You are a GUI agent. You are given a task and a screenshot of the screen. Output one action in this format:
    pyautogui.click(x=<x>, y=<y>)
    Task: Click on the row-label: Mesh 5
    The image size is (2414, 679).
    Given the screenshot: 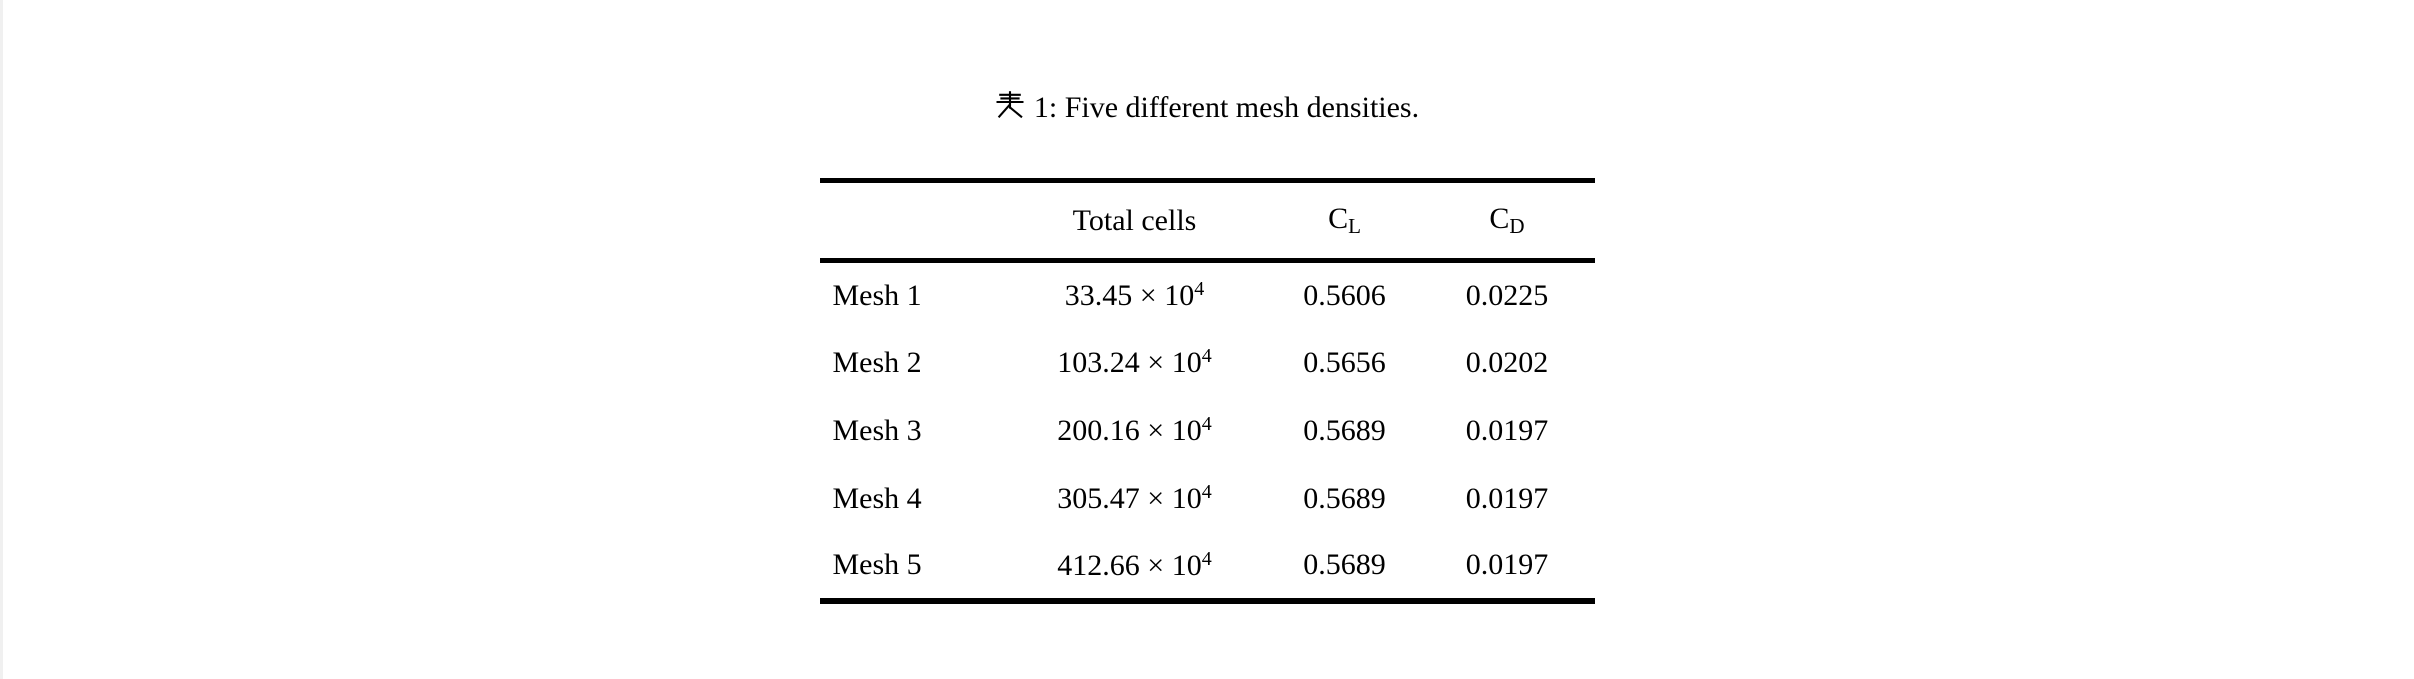 What is the action you would take?
    pyautogui.click(x=877, y=564)
    